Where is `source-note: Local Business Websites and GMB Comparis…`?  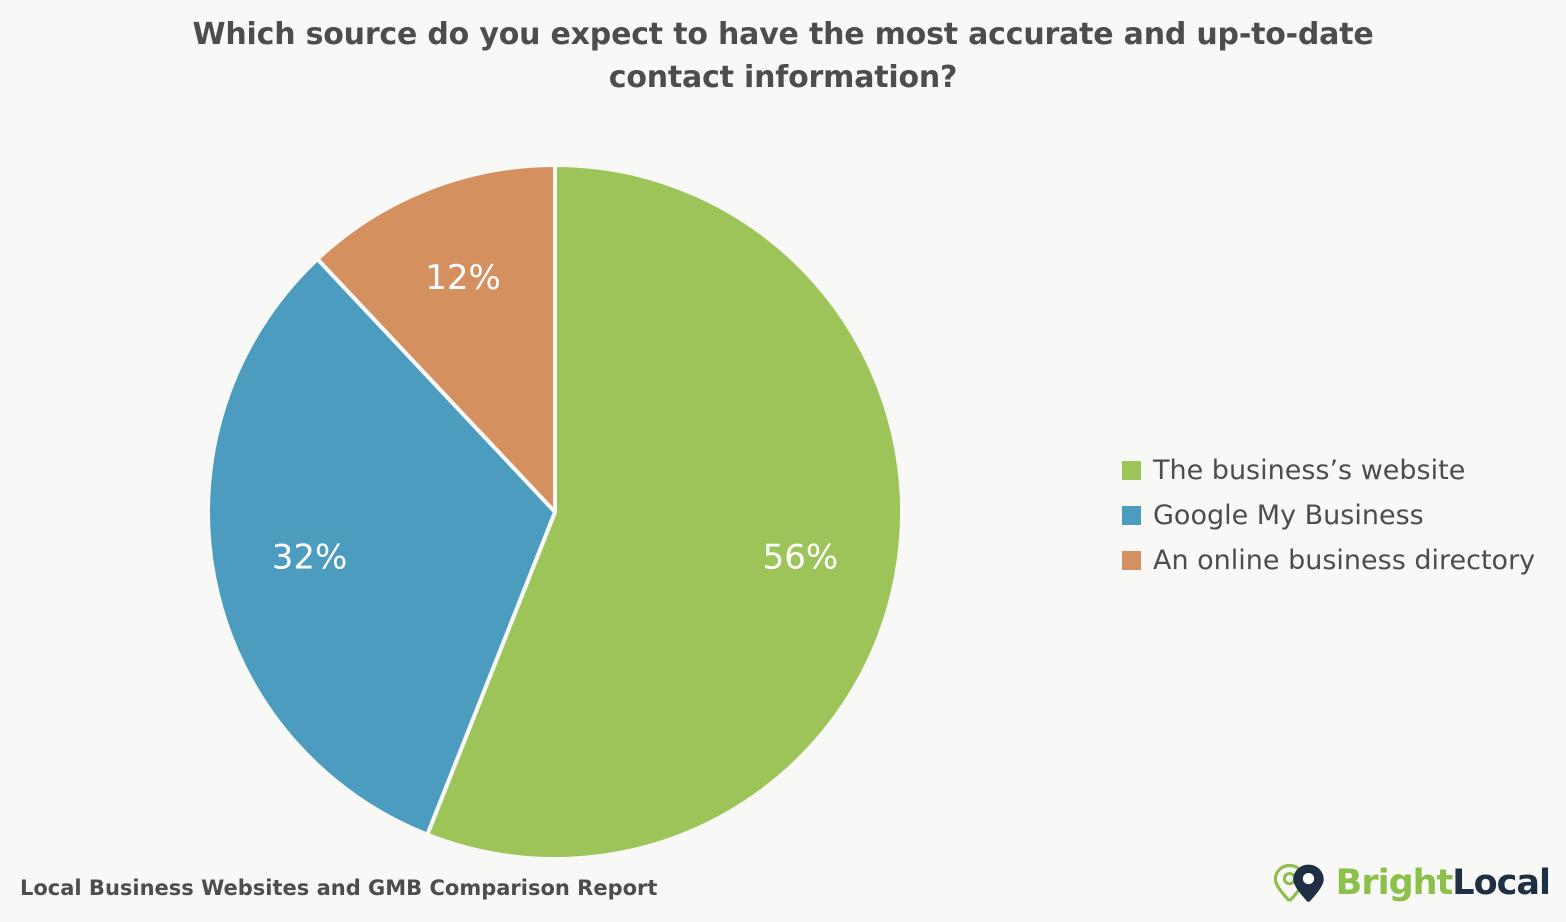 source-note: Local Business Websites and GMB Comparis… is located at coordinates (339, 888).